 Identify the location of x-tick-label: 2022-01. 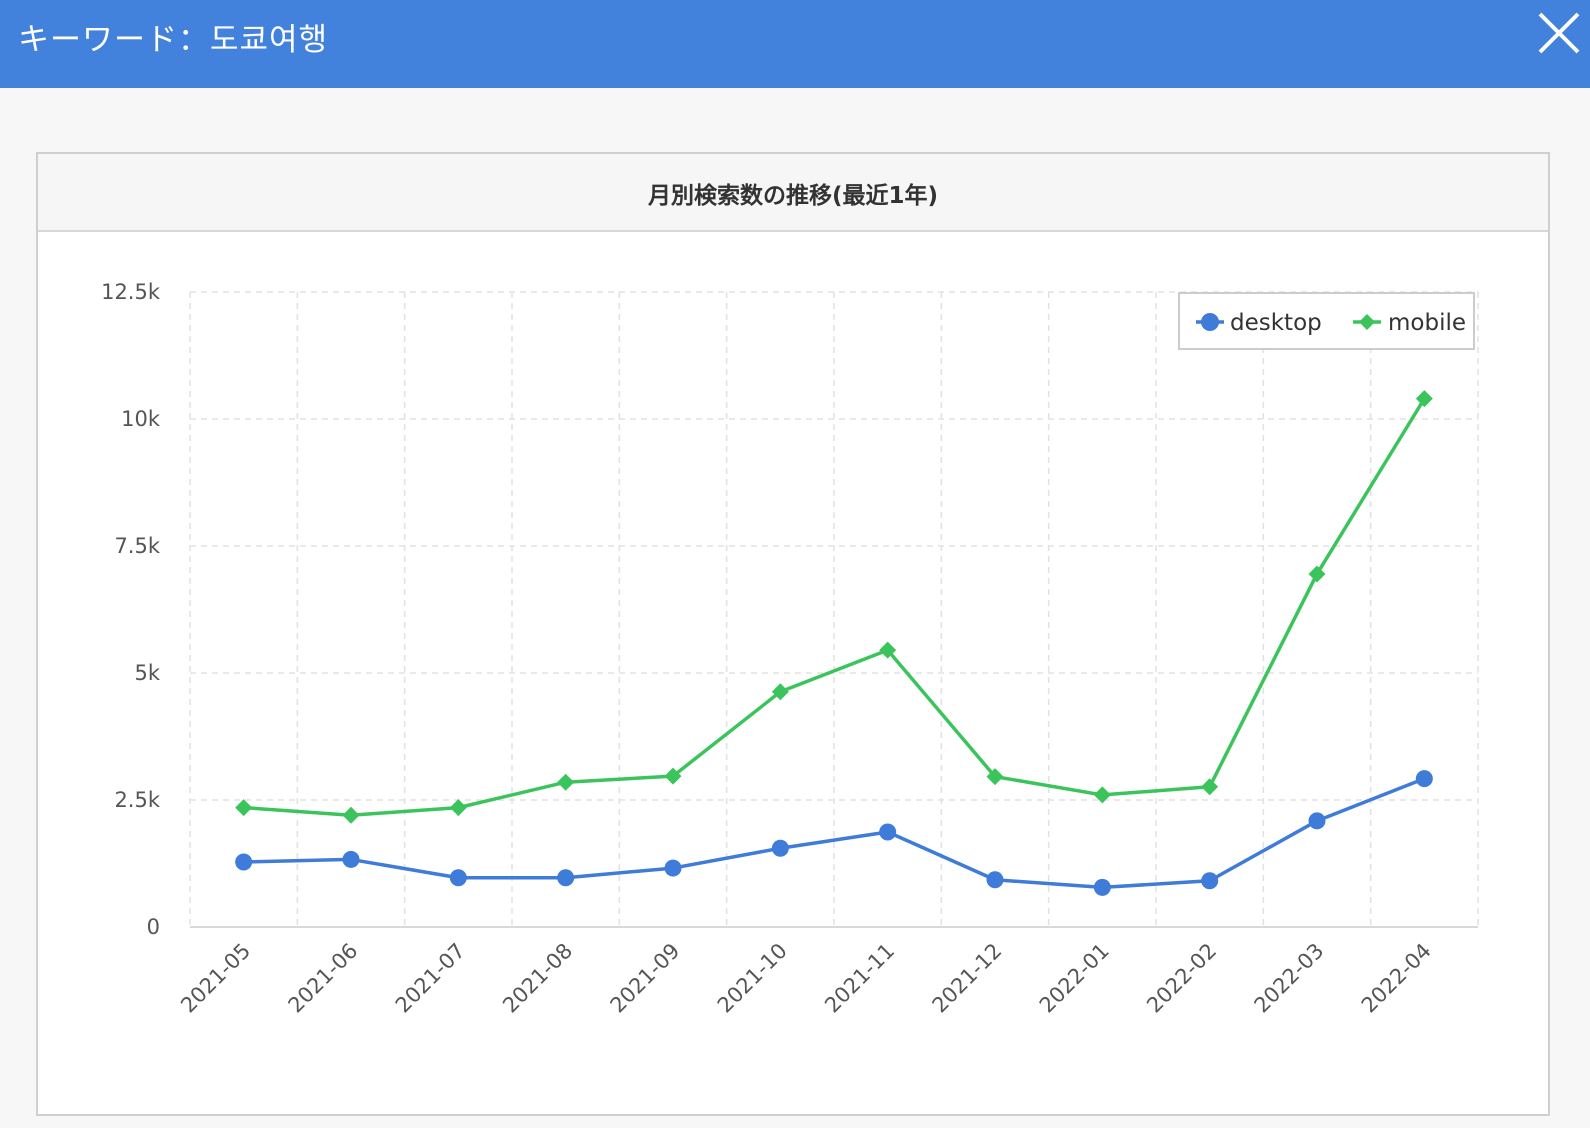
(1074, 978).